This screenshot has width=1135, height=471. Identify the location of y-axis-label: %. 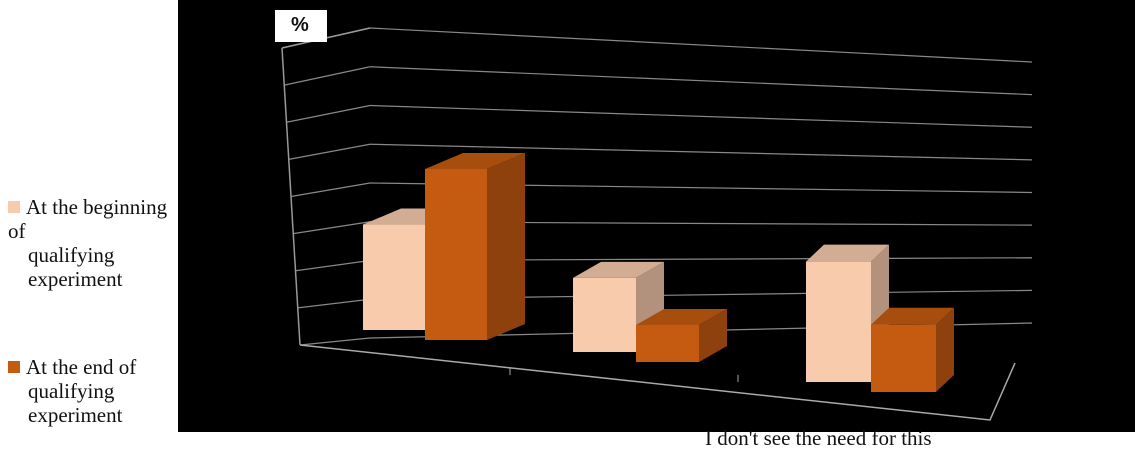
(300, 25).